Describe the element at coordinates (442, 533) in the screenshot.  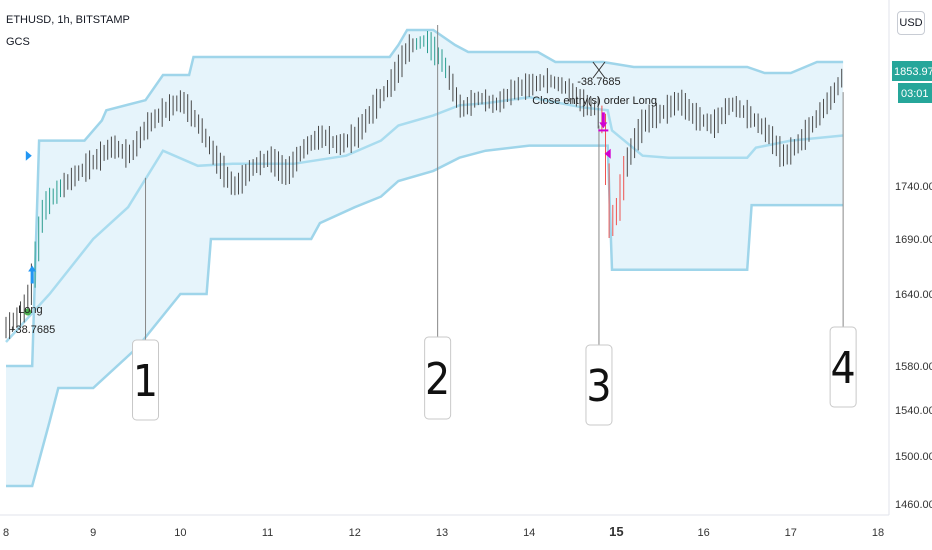
I see `x-tick-label: 13` at that location.